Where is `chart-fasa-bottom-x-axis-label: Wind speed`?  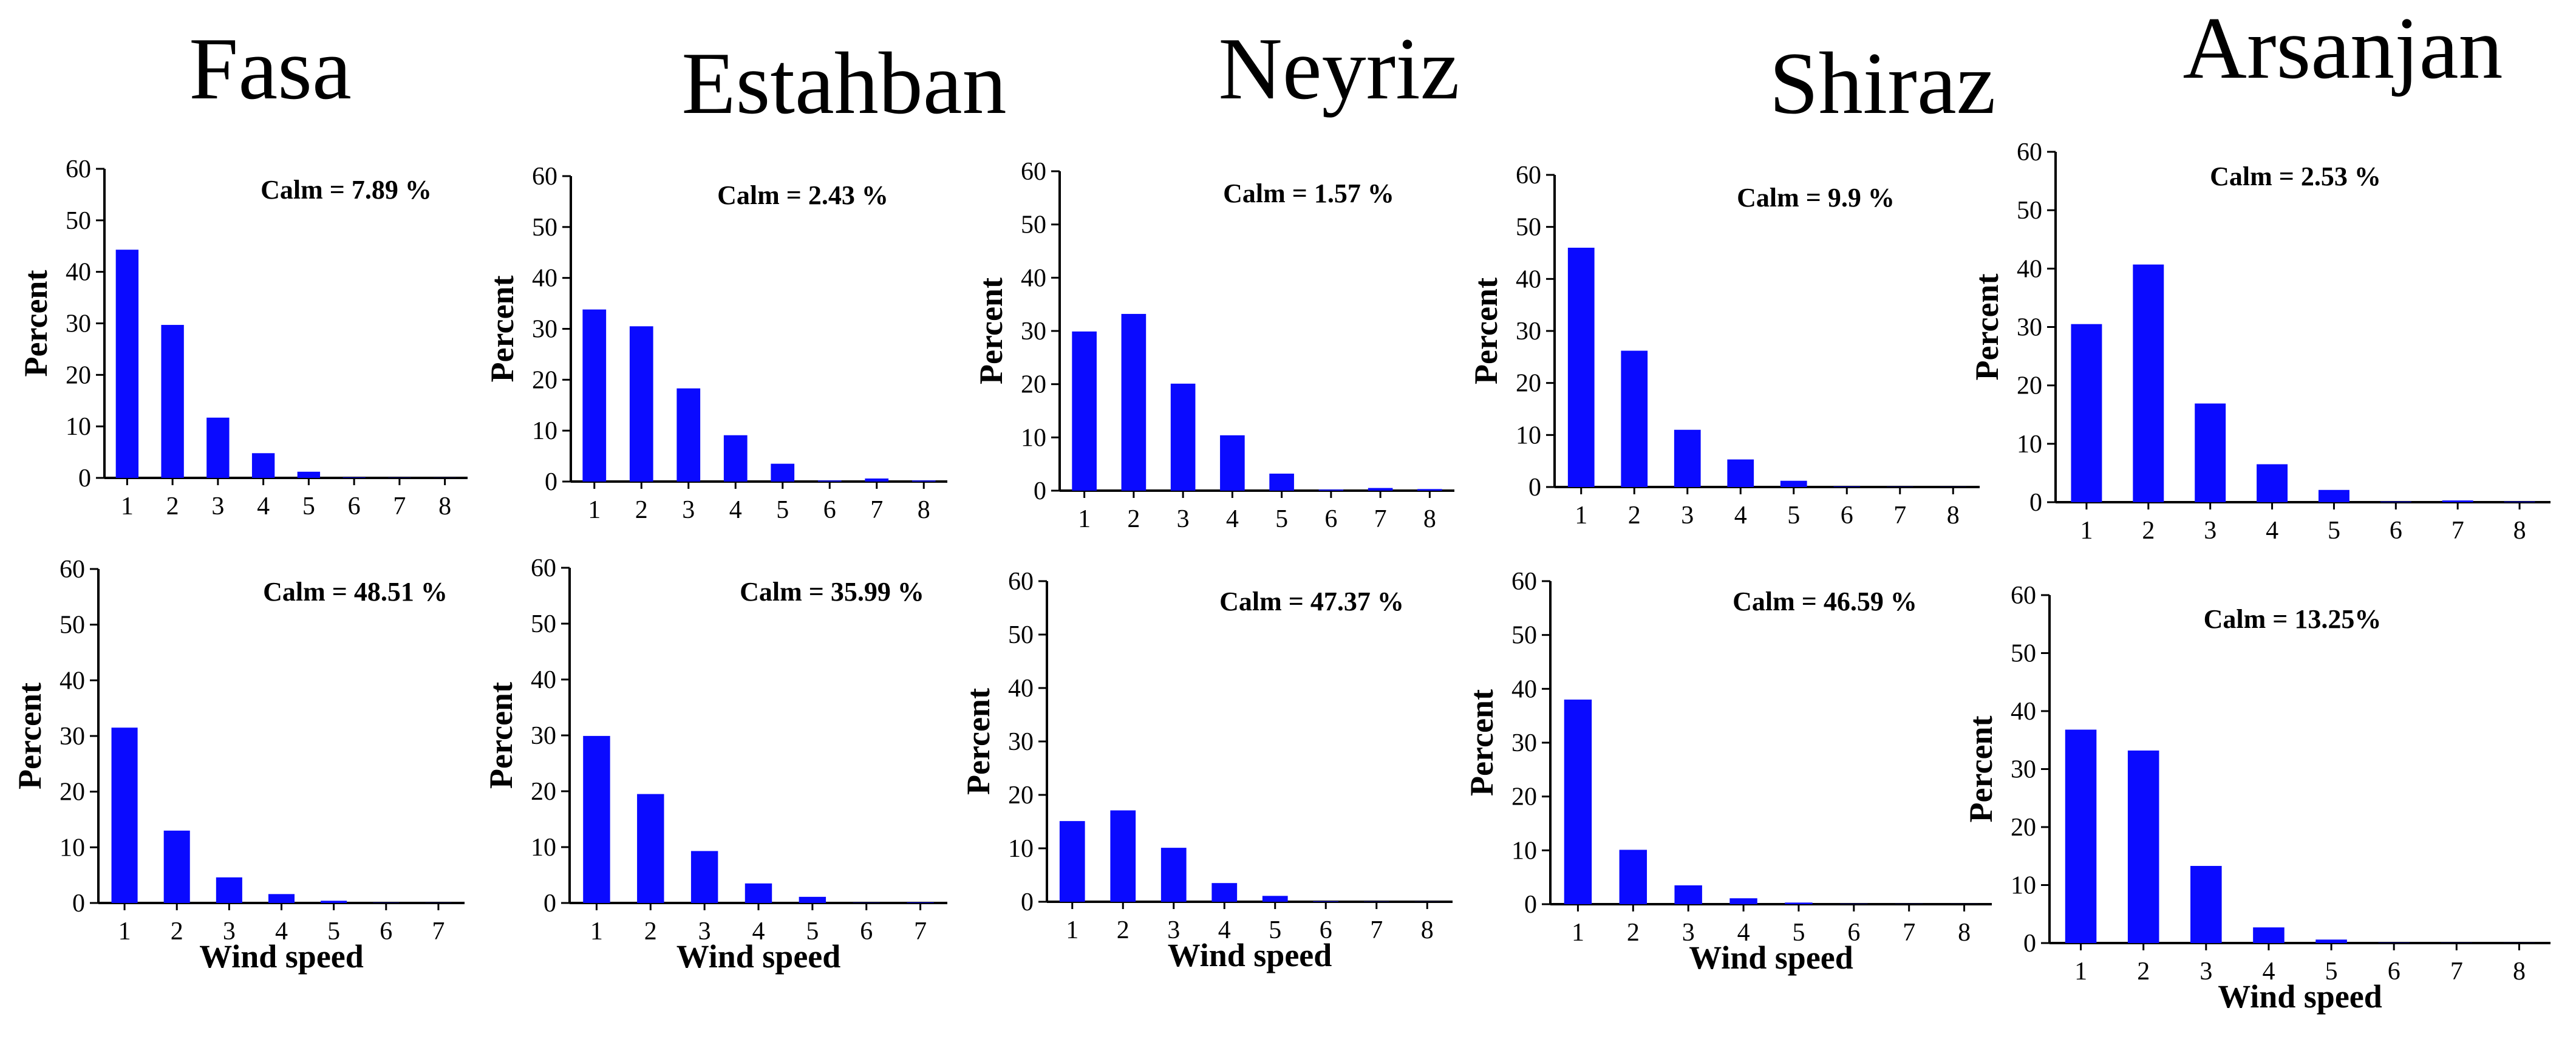 chart-fasa-bottom-x-axis-label: Wind speed is located at coordinates (281, 957).